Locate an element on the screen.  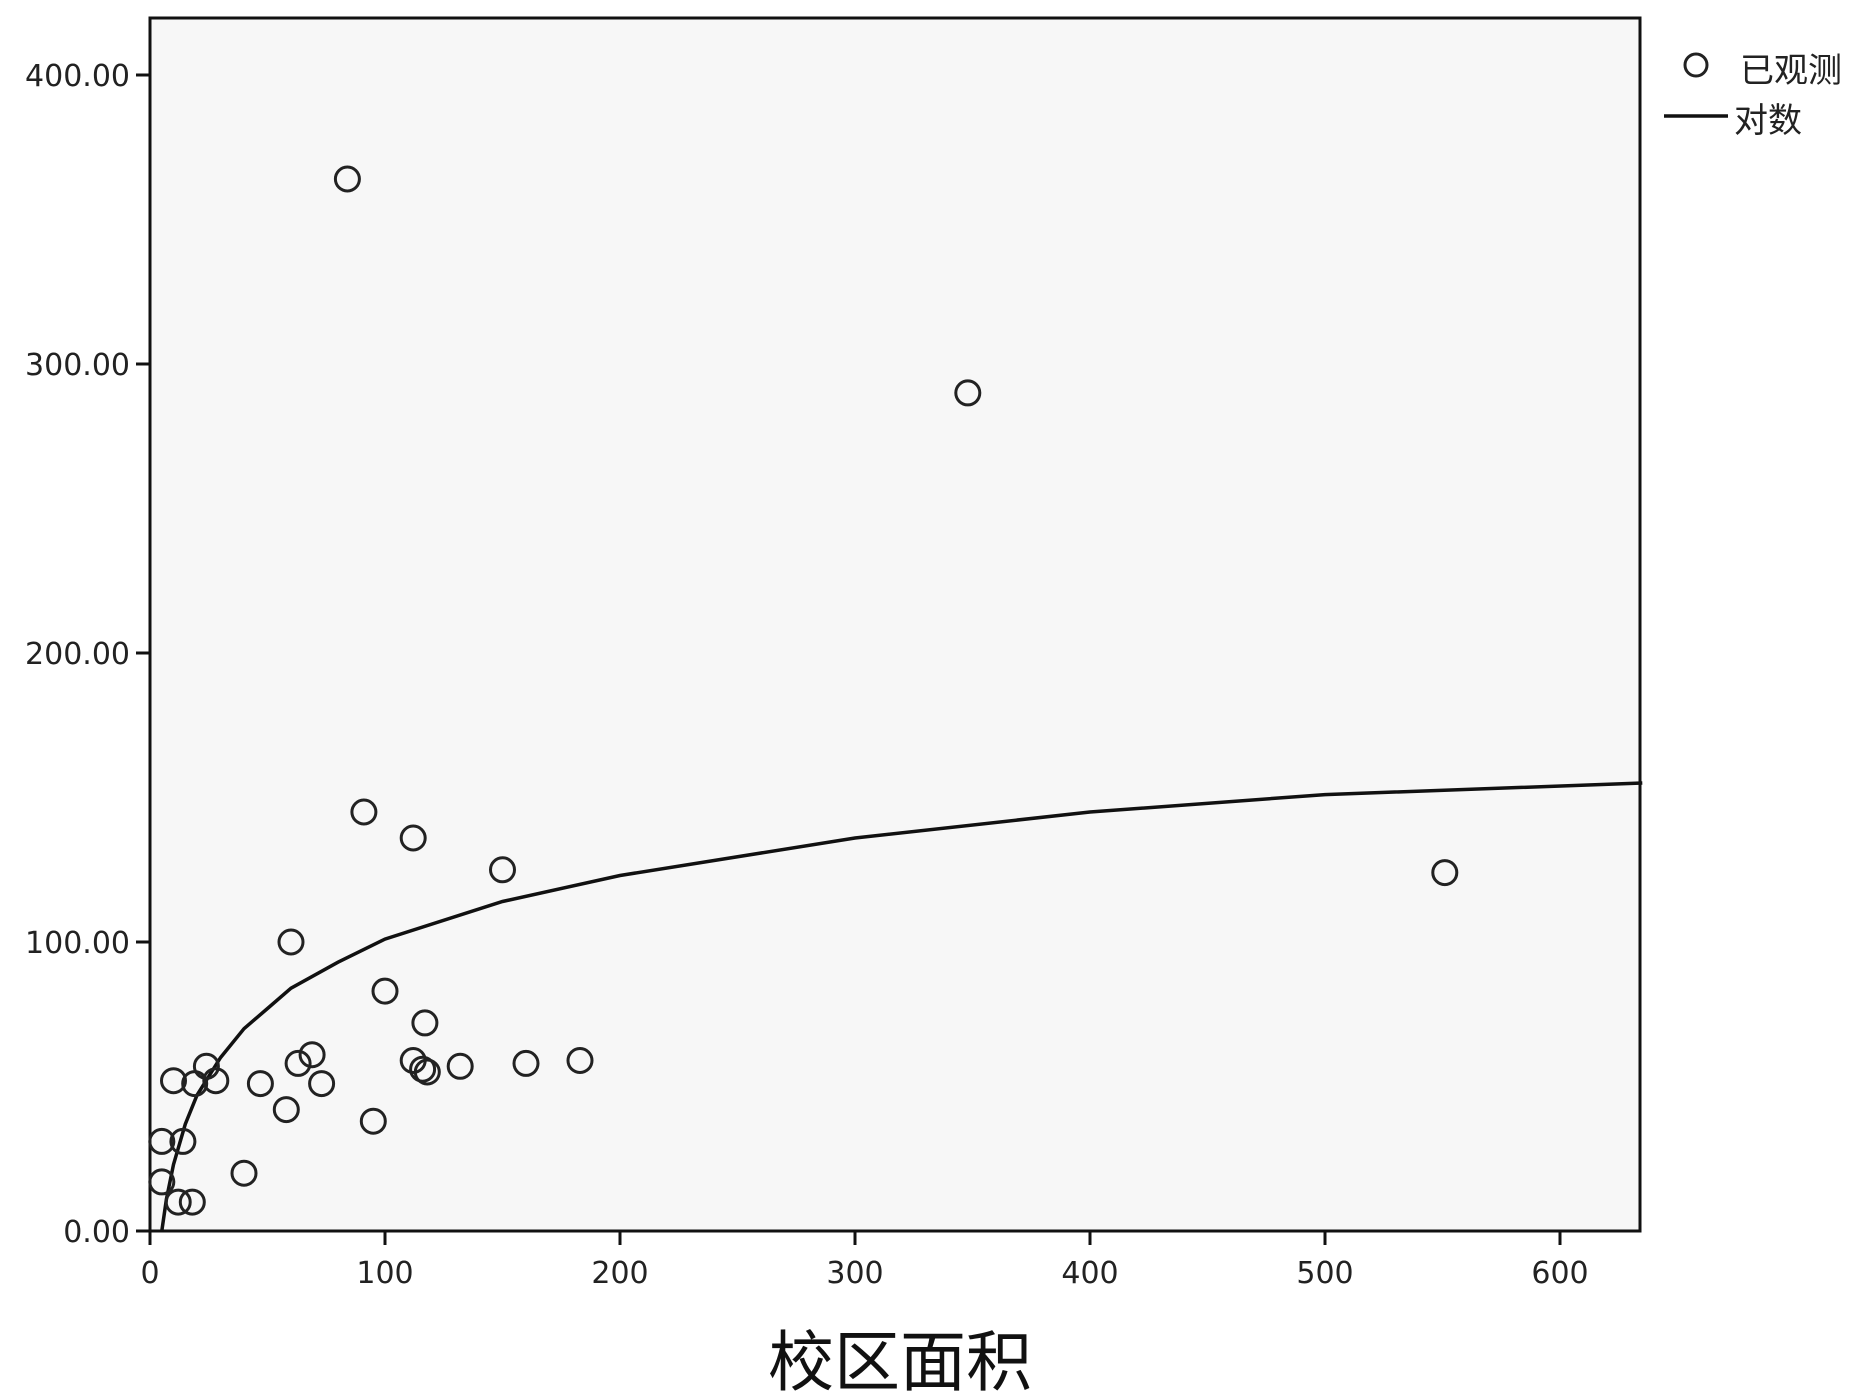
y-tick-label-2: 200.00 is located at coordinates (77, 654).